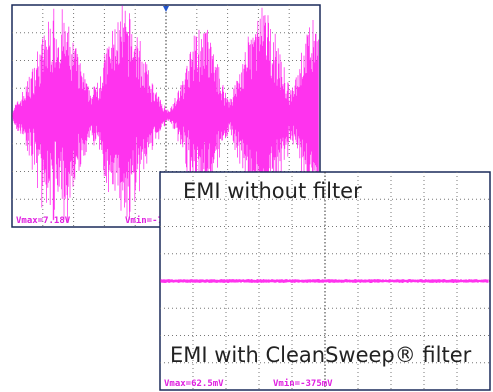  I want to click on vmin-readout: Vmin=-375mV, so click(303, 383).